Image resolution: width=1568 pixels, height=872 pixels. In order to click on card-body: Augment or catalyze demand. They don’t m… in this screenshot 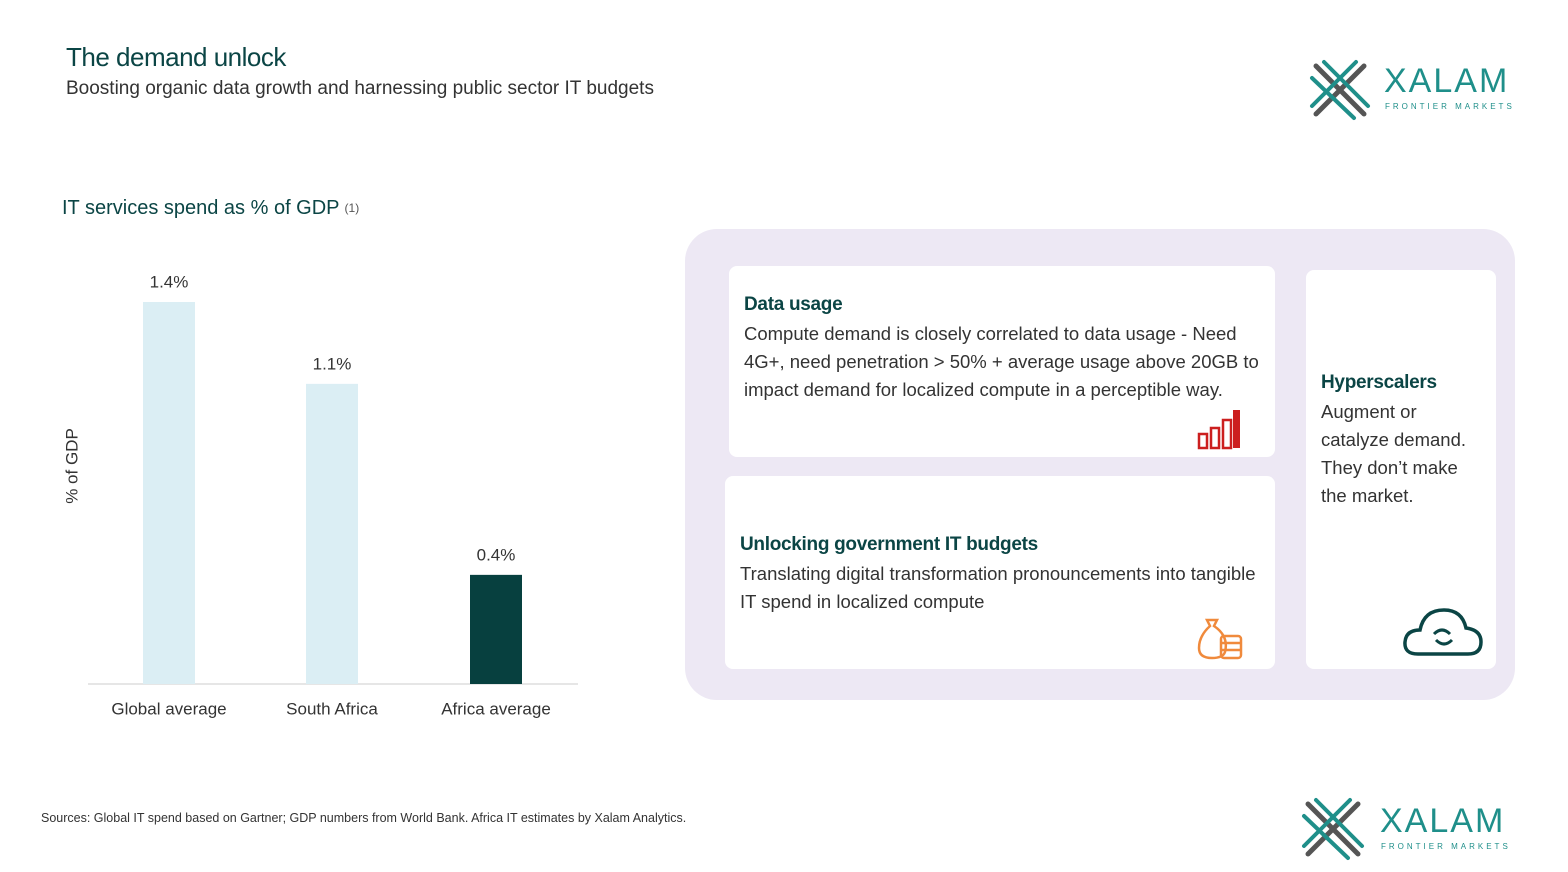, I will do `click(1394, 453)`.